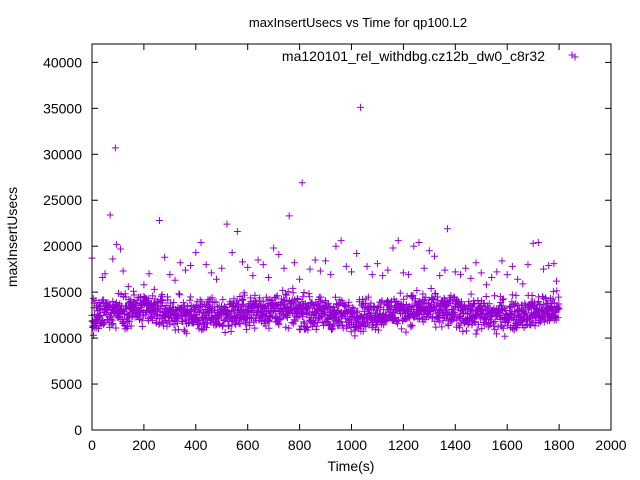 This screenshot has height=480, width=640. Describe the element at coordinates (610, 445) in the screenshot. I see `x-tick-label: 2000` at that location.